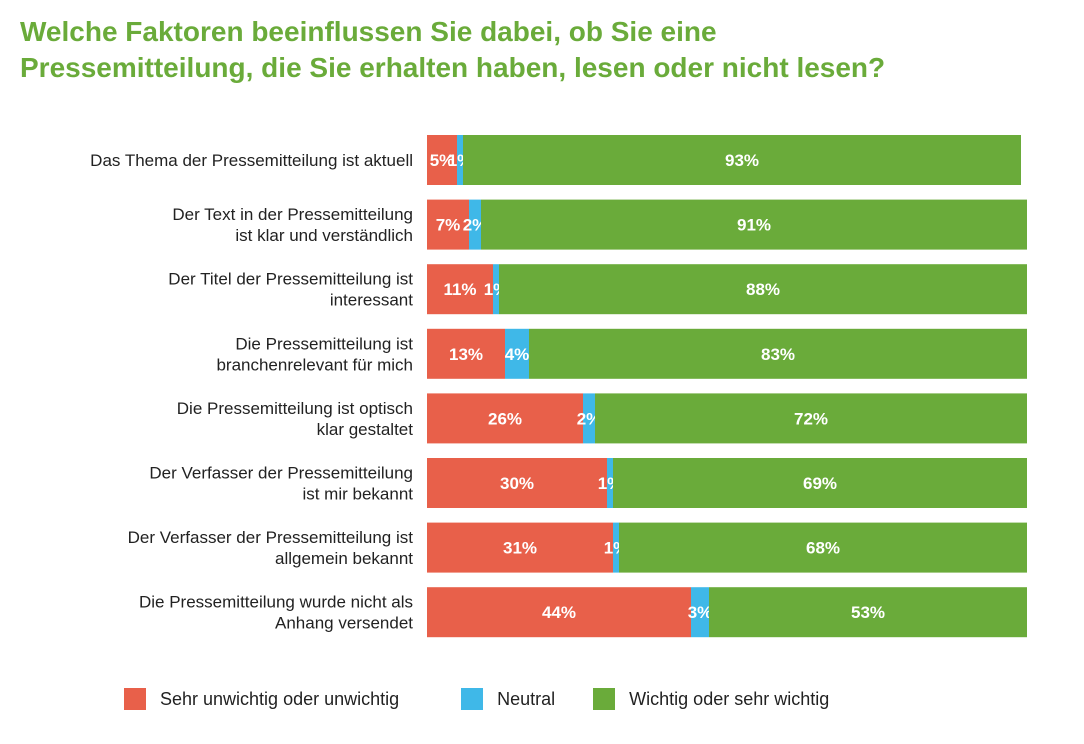 The image size is (1084, 744). I want to click on data-label: 69%, so click(820, 483).